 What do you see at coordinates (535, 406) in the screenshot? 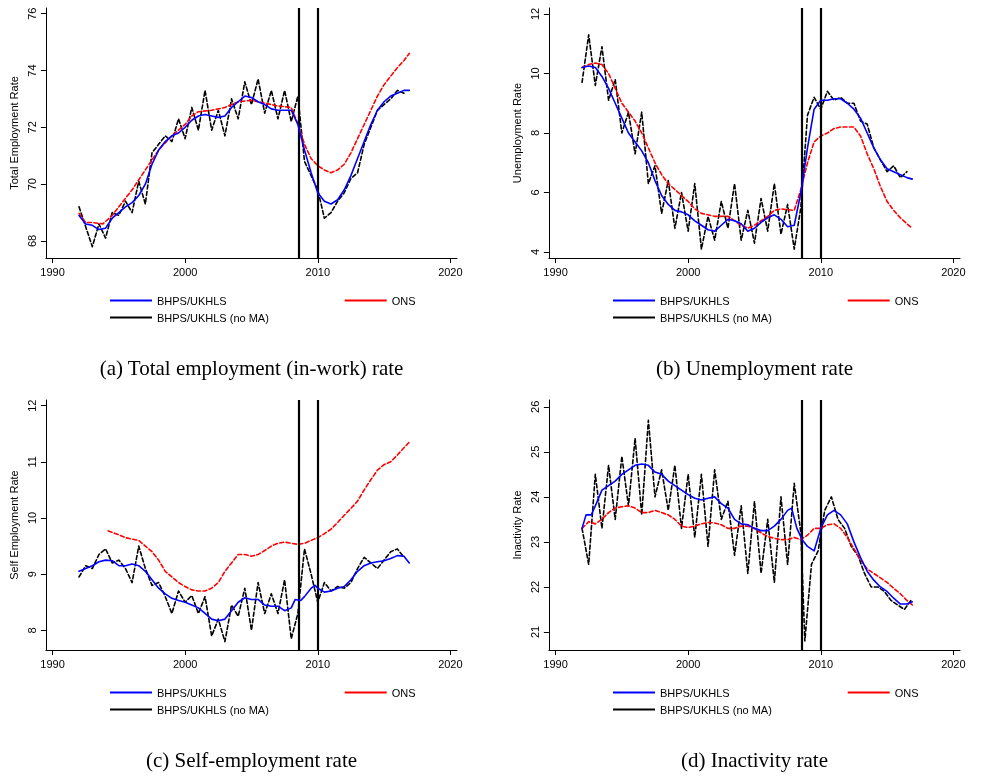
I see `y-tick-label: 26` at bounding box center [535, 406].